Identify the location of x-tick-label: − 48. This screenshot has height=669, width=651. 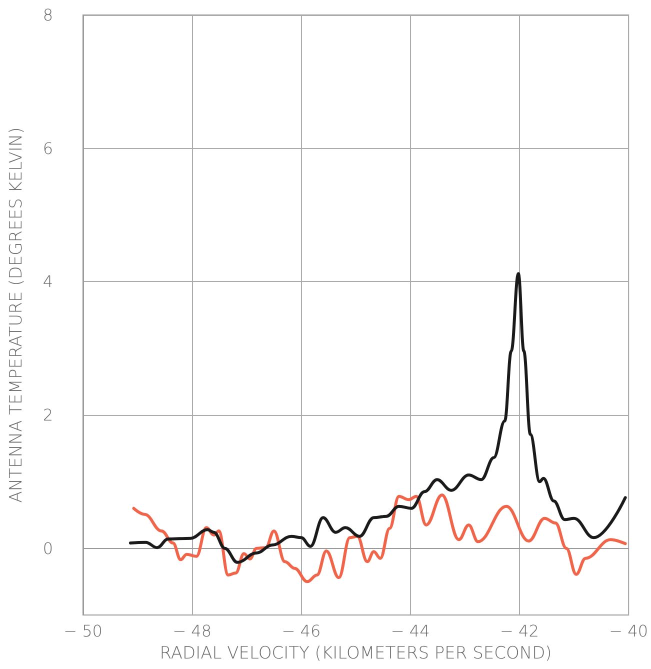
(192, 631).